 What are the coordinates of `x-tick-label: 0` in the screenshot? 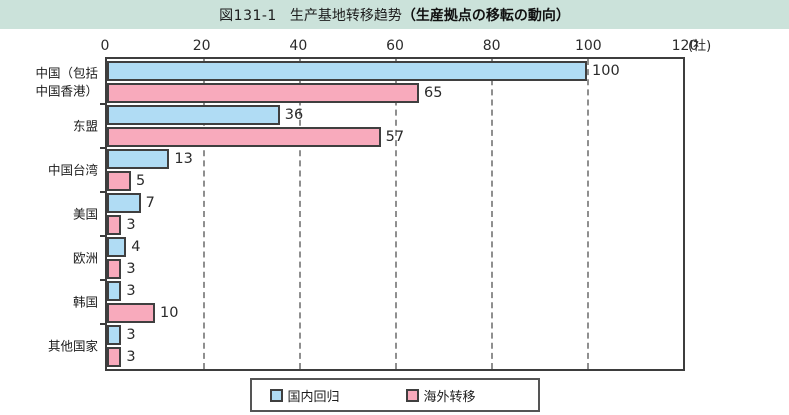 It's located at (105, 46).